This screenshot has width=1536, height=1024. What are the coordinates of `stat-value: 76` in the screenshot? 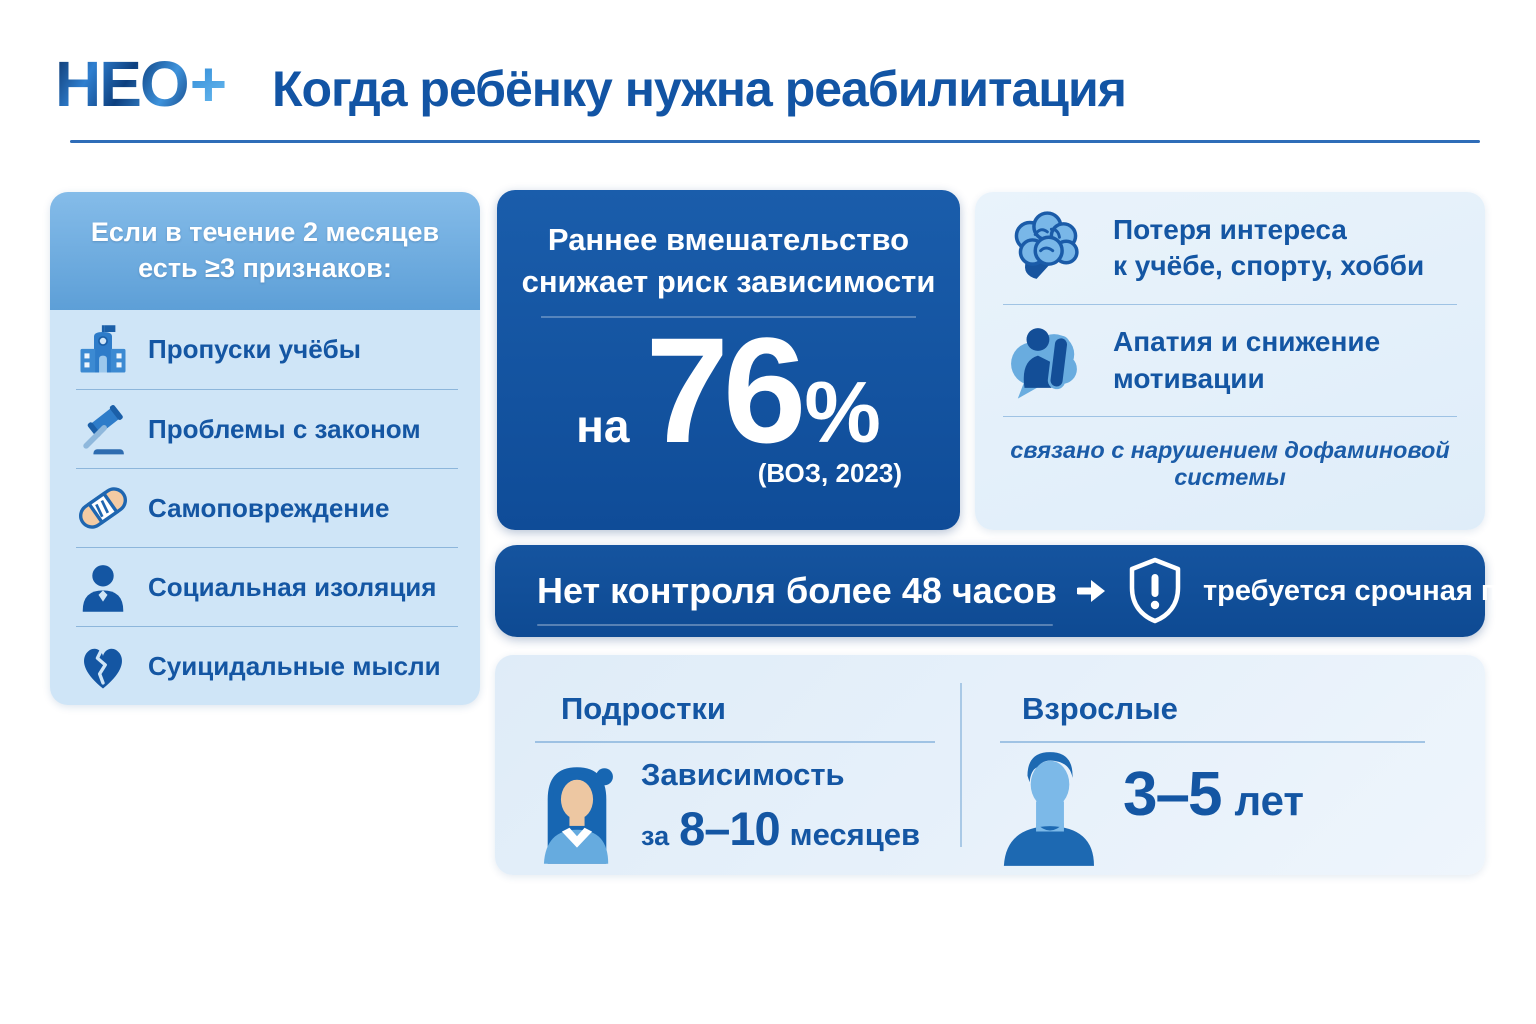 It's located at (726, 390).